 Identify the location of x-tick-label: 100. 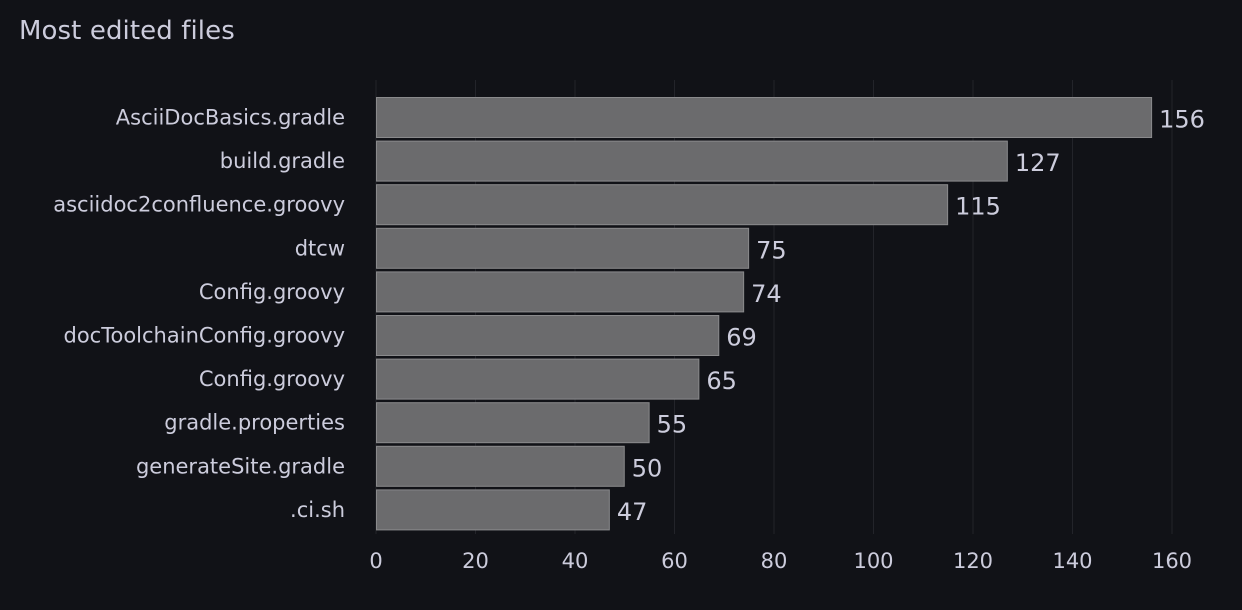
(873, 561).